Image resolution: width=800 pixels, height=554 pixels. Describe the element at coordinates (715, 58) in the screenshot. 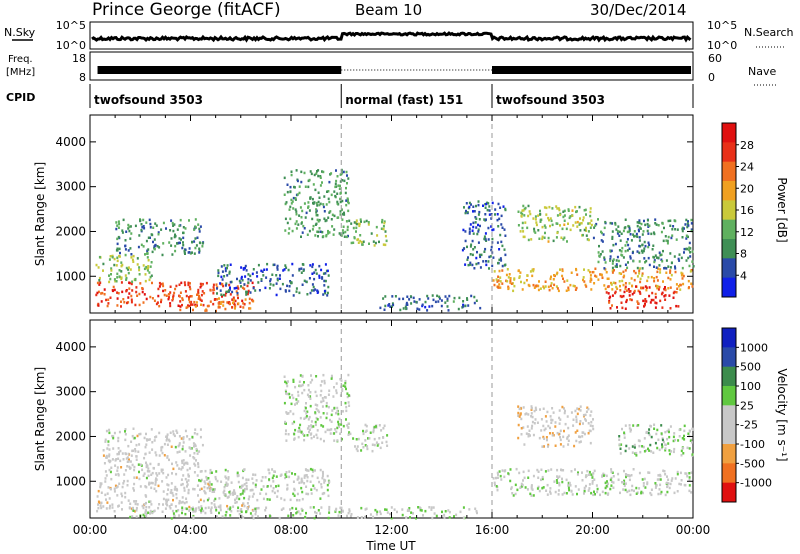

I see `nave-tick-top: 60` at that location.